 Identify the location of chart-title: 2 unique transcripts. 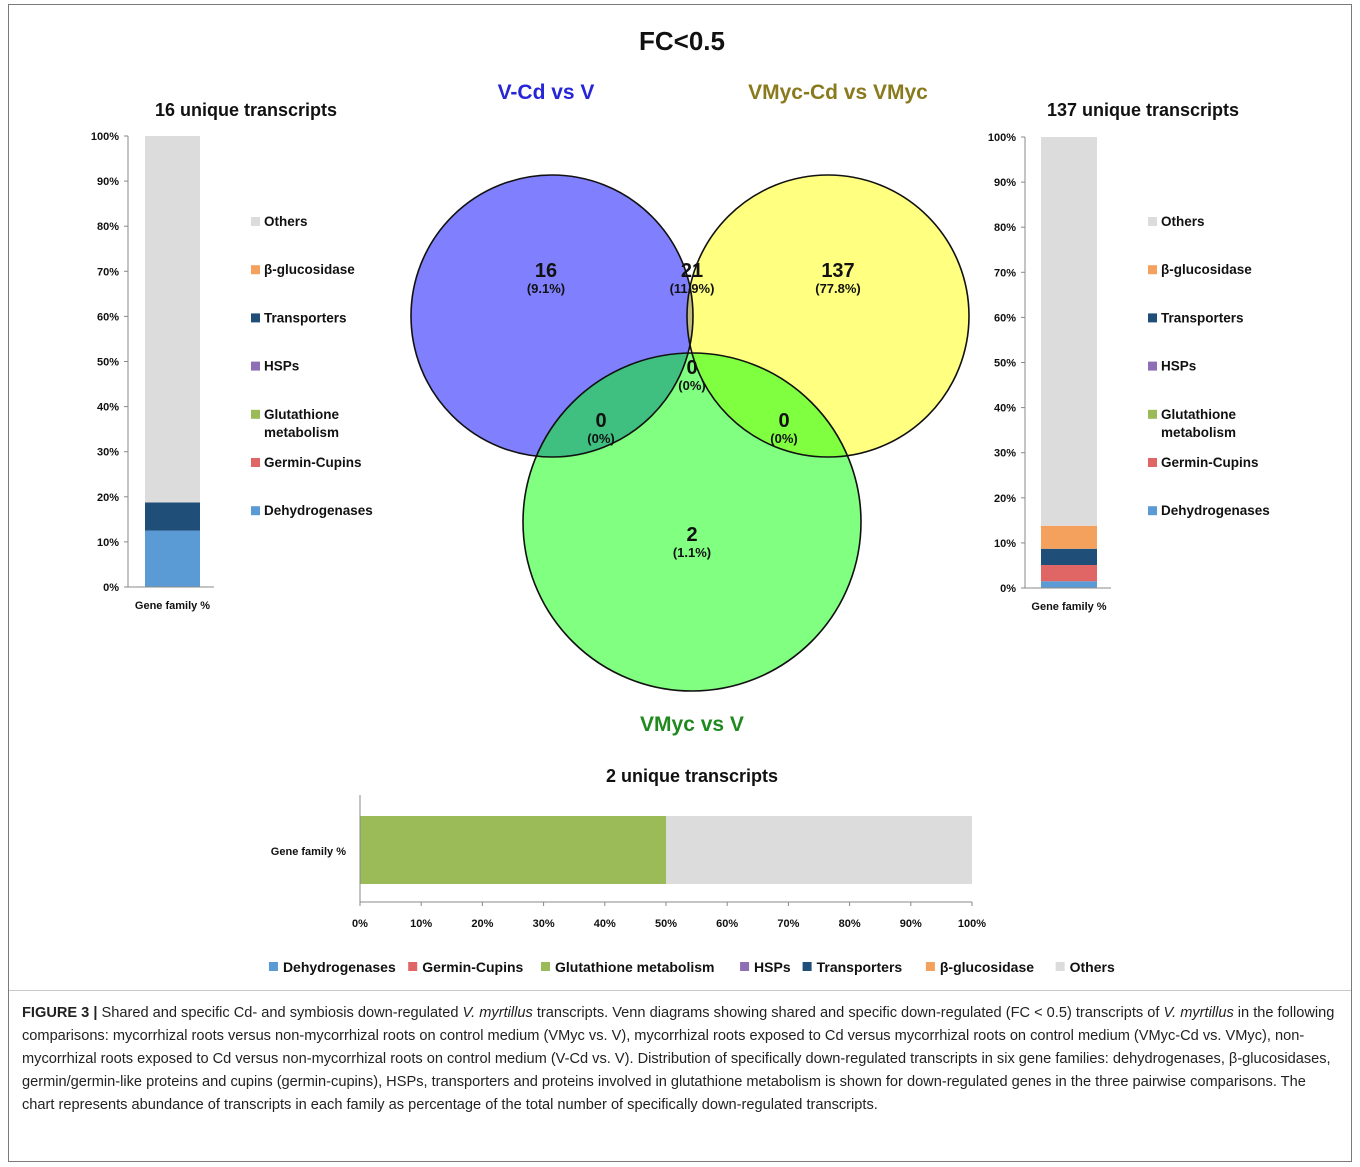
(692, 776).